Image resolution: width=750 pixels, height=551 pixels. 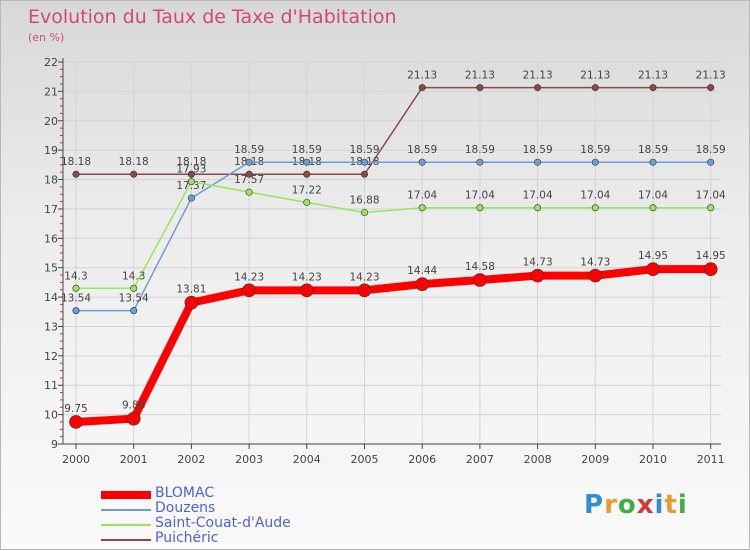 What do you see at coordinates (51, 121) in the screenshot?
I see `y-tick-label: 20` at bounding box center [51, 121].